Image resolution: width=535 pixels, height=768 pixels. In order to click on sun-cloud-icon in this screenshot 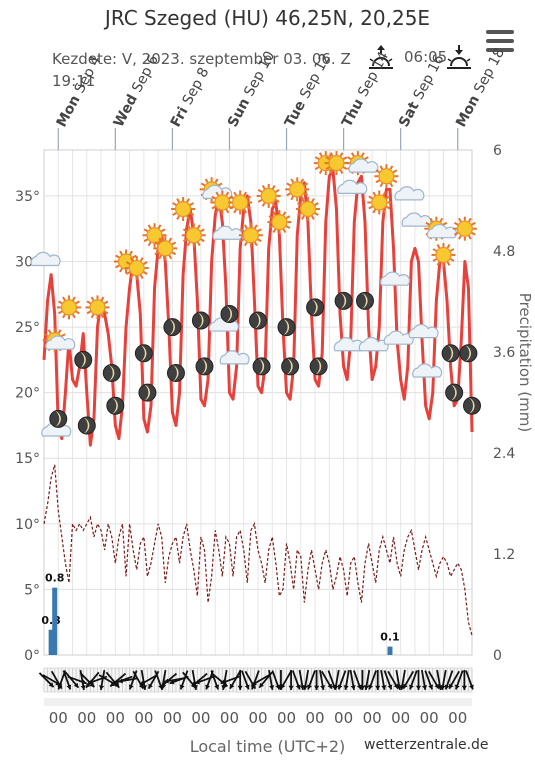, I will do `click(440, 228)`.